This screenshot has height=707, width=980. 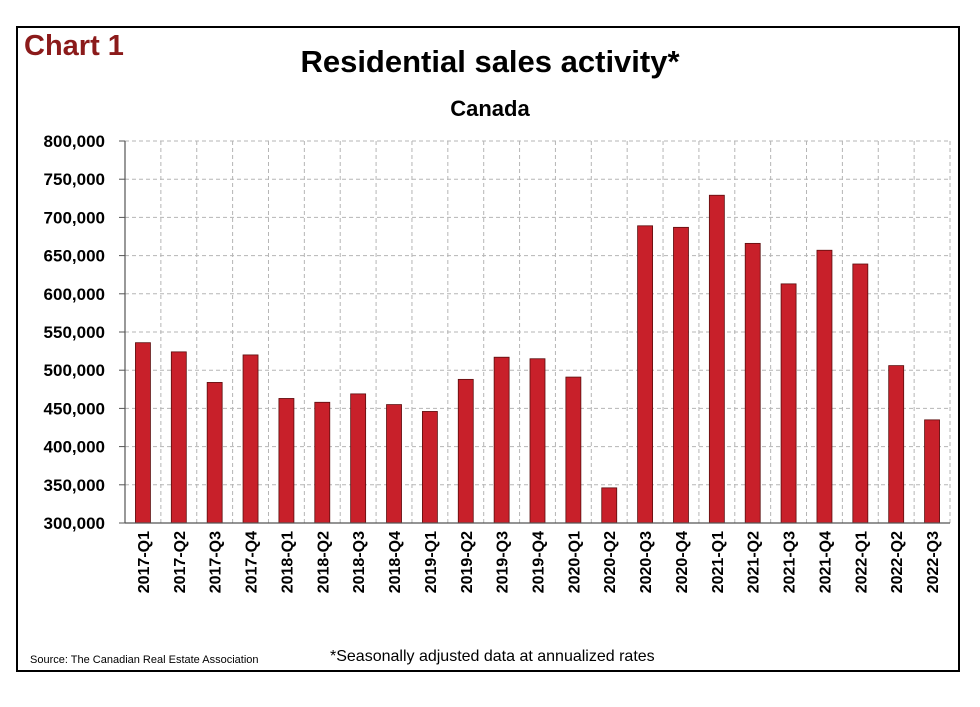 I want to click on x-tick-label: 2017-Q3, so click(x=216, y=562).